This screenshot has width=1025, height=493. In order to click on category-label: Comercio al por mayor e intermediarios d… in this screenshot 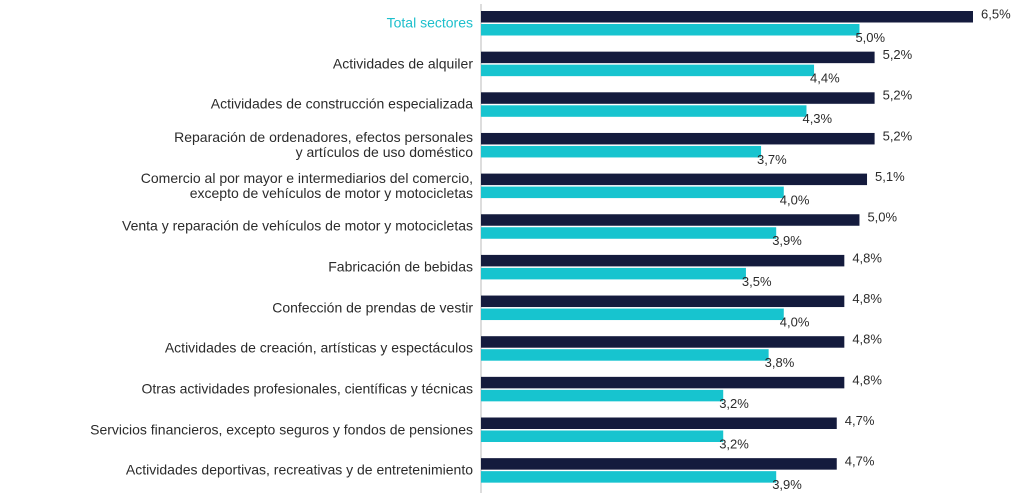, I will do `click(306, 185)`.